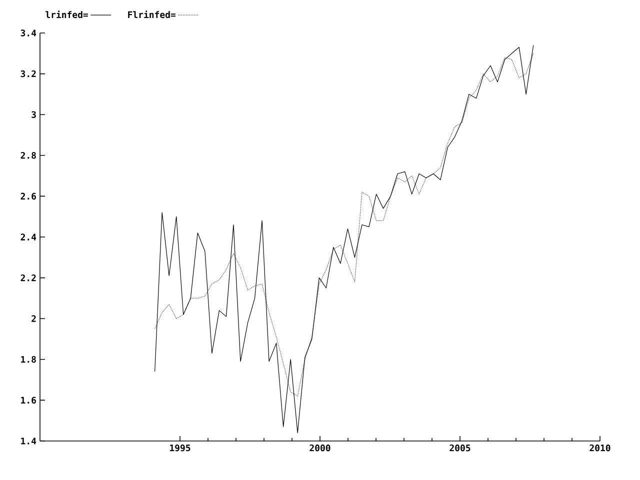 The width and height of the screenshot is (640, 480). I want to click on y-tick-label: 2, so click(34, 318).